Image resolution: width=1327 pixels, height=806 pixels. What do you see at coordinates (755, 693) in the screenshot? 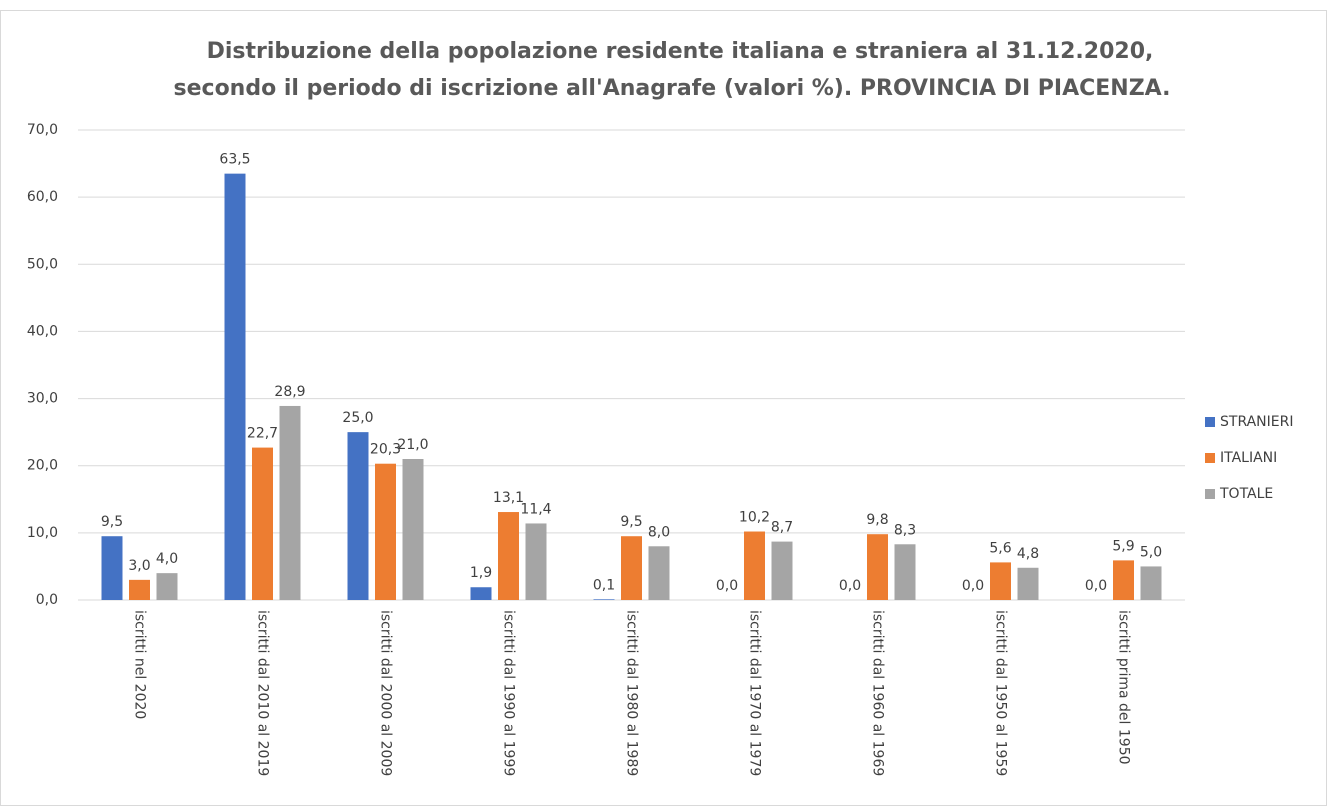
I see `x-tick-label: iscritti dal 1970 al 1979` at bounding box center [755, 693].